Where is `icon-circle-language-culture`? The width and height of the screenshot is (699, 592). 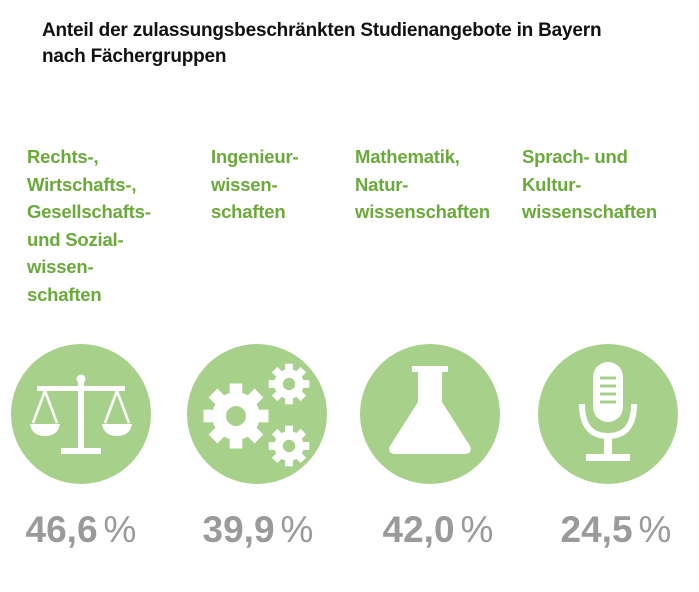 icon-circle-language-culture is located at coordinates (608, 414).